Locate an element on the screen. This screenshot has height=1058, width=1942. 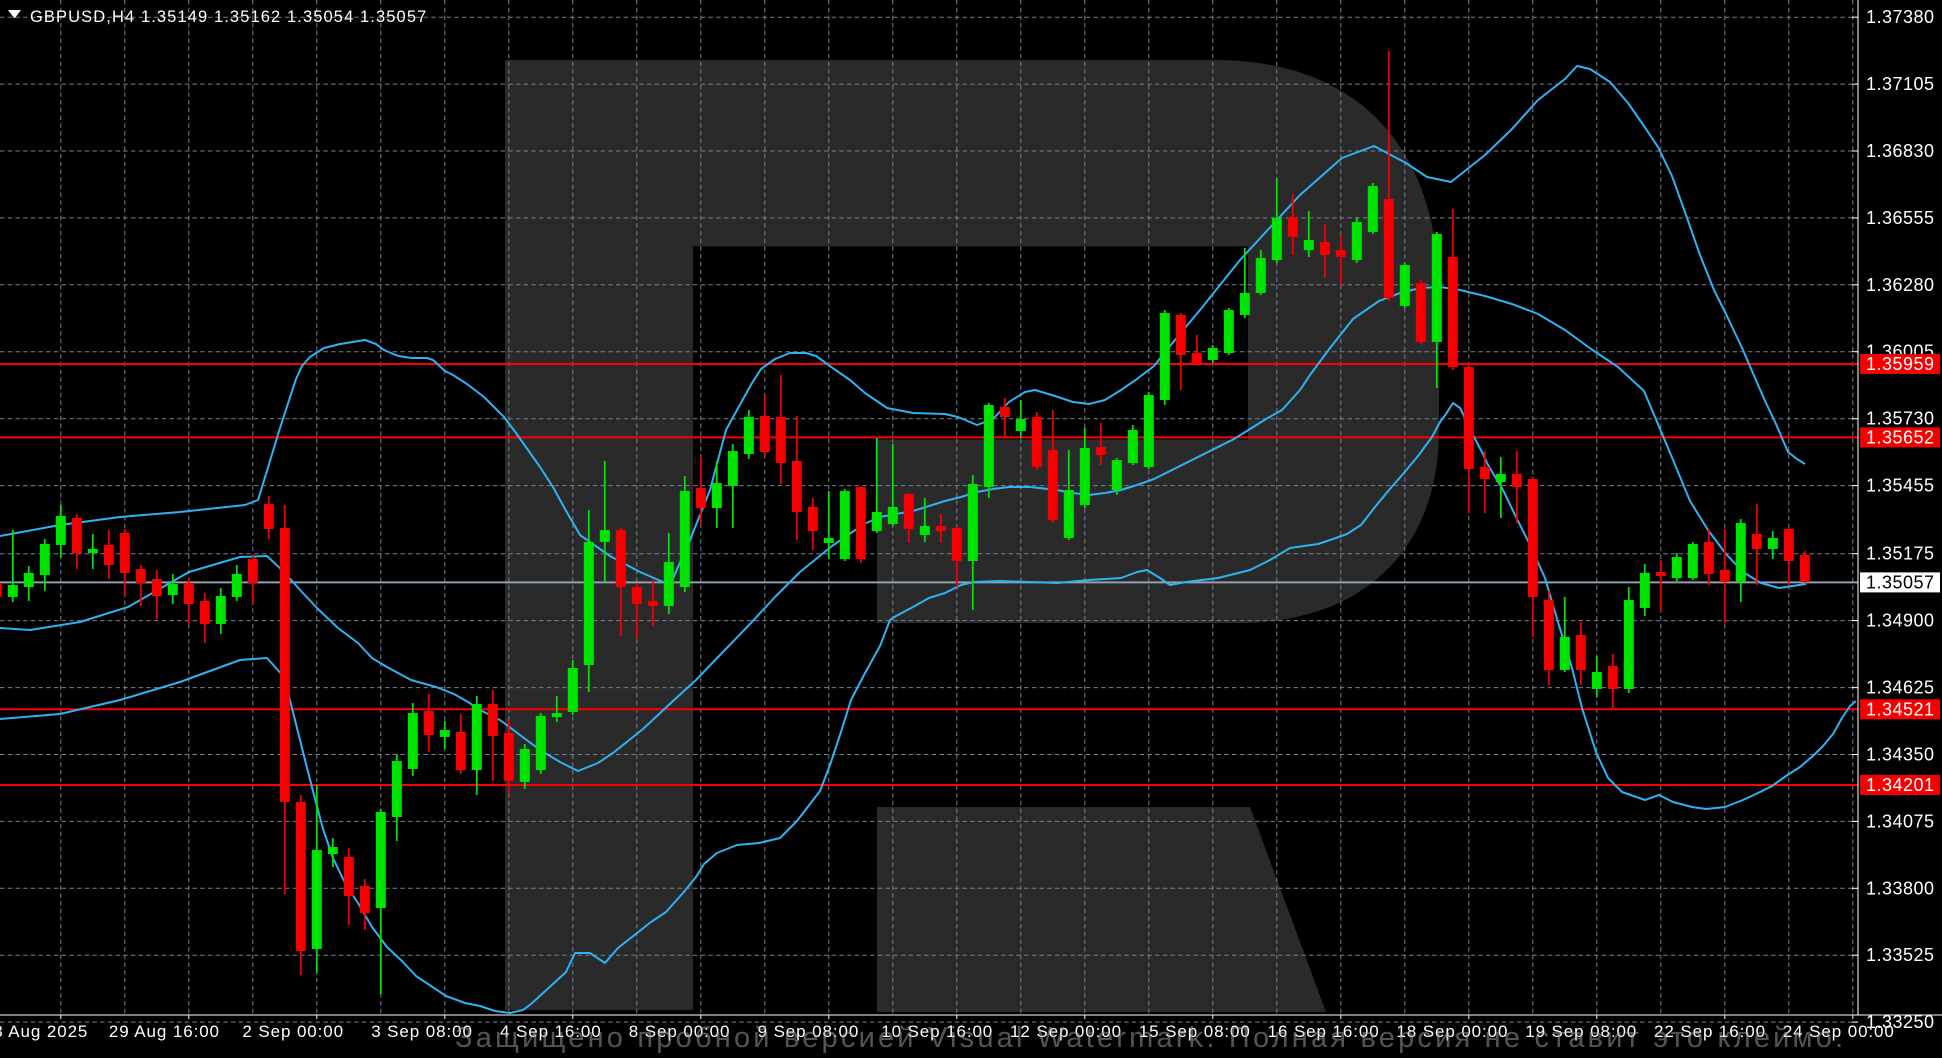
svg-text: 1.35057 is located at coordinates (1900, 582).